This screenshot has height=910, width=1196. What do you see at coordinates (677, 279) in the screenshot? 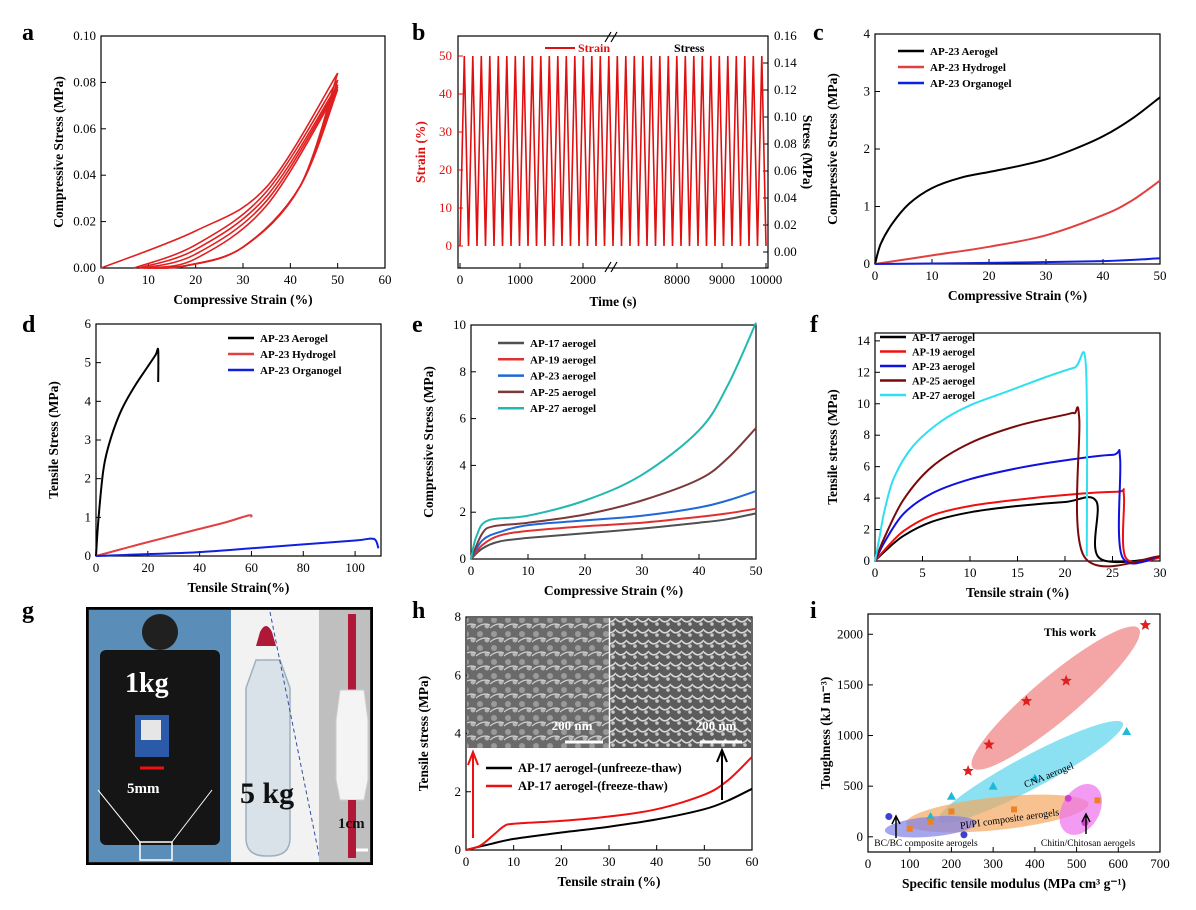
I see `x-tick-label: 8000` at bounding box center [677, 279].